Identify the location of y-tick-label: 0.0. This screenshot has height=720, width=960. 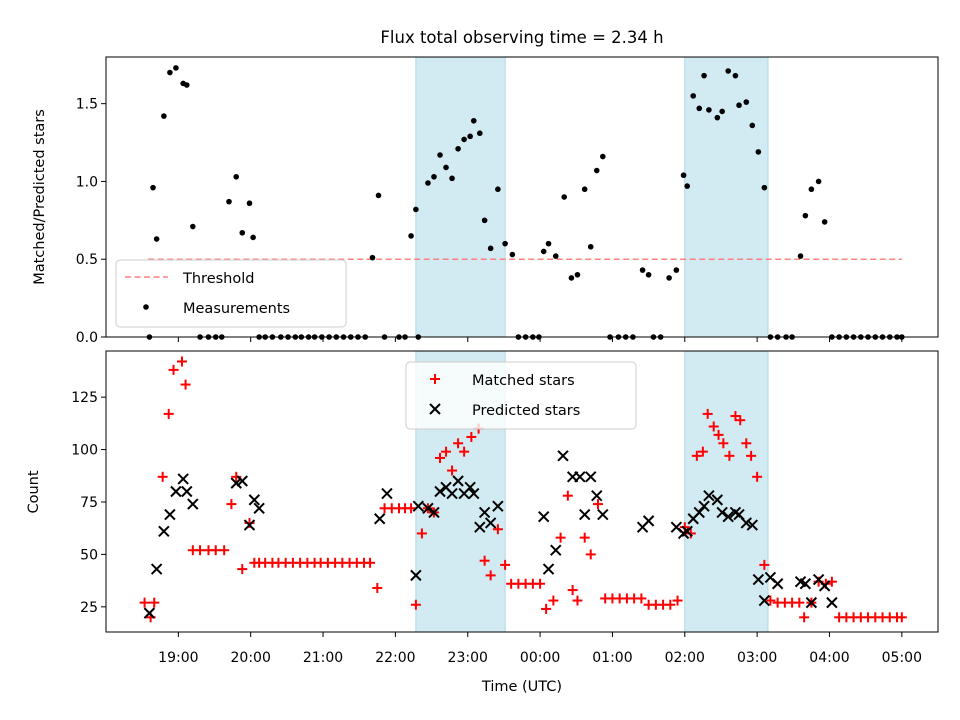
(87, 338).